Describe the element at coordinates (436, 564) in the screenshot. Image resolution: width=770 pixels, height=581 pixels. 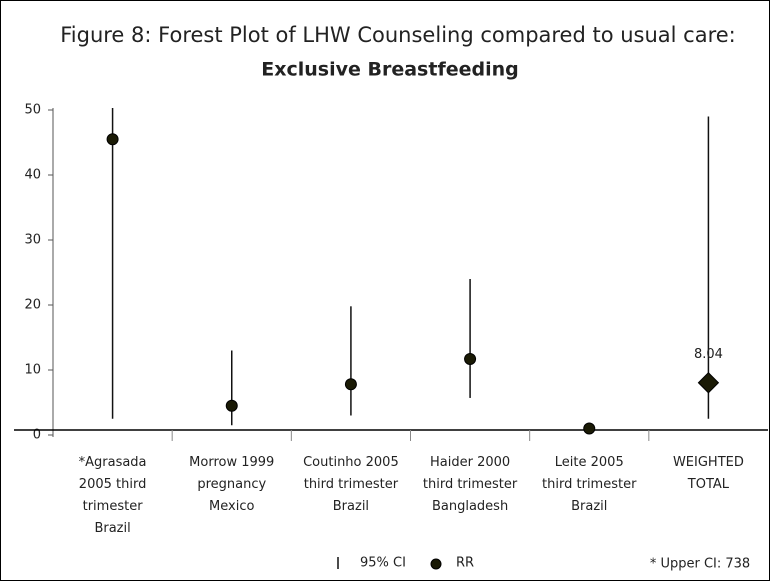
I see `legend-rr-swatch` at that location.